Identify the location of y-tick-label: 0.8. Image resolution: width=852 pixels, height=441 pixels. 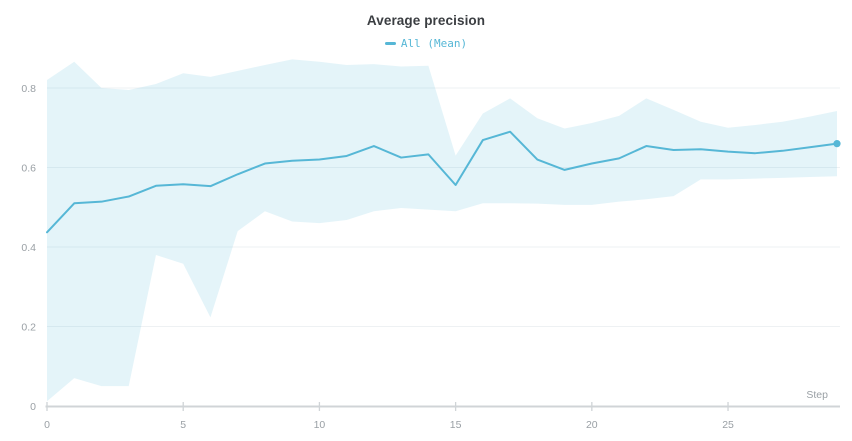
(28, 89).